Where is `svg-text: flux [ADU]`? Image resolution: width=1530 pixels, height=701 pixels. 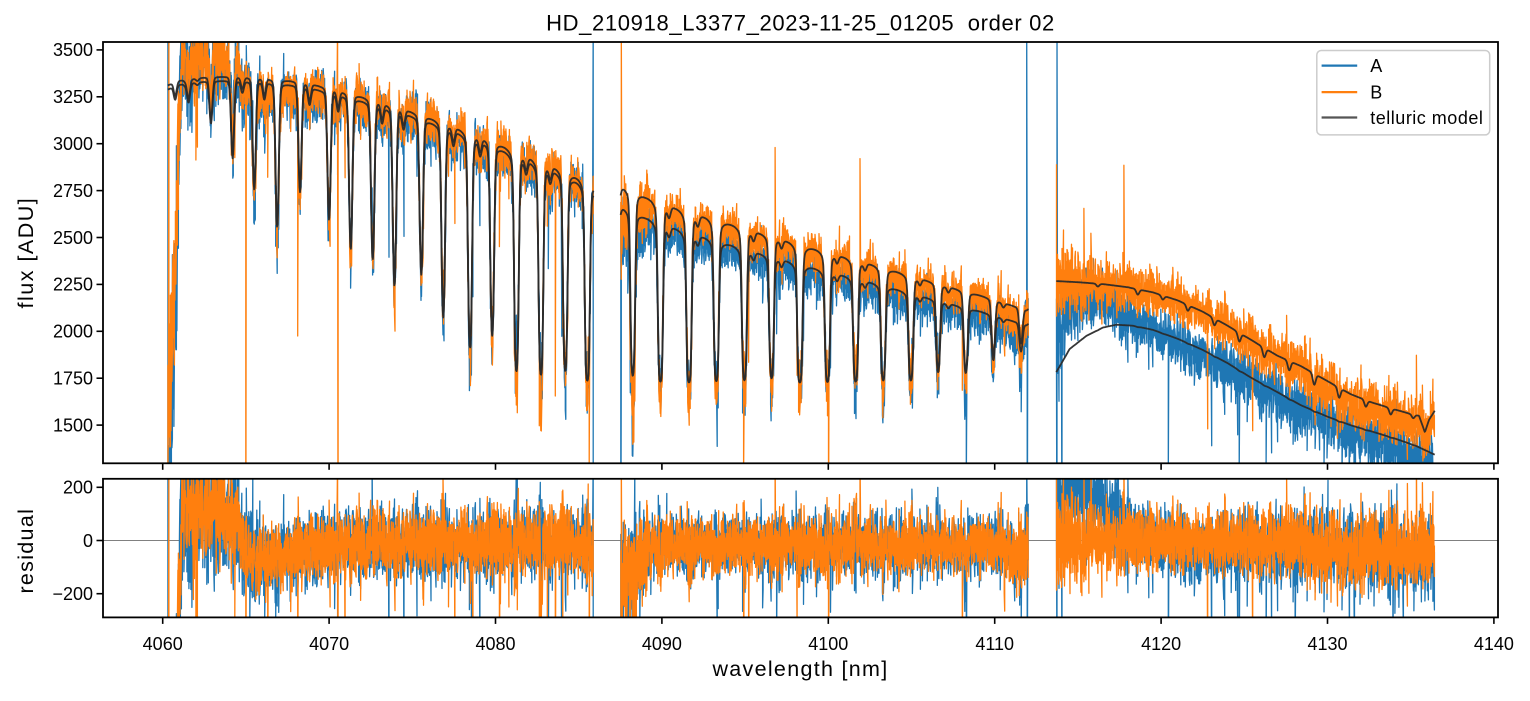
svg-text: flux [ADU] is located at coordinates (26, 253).